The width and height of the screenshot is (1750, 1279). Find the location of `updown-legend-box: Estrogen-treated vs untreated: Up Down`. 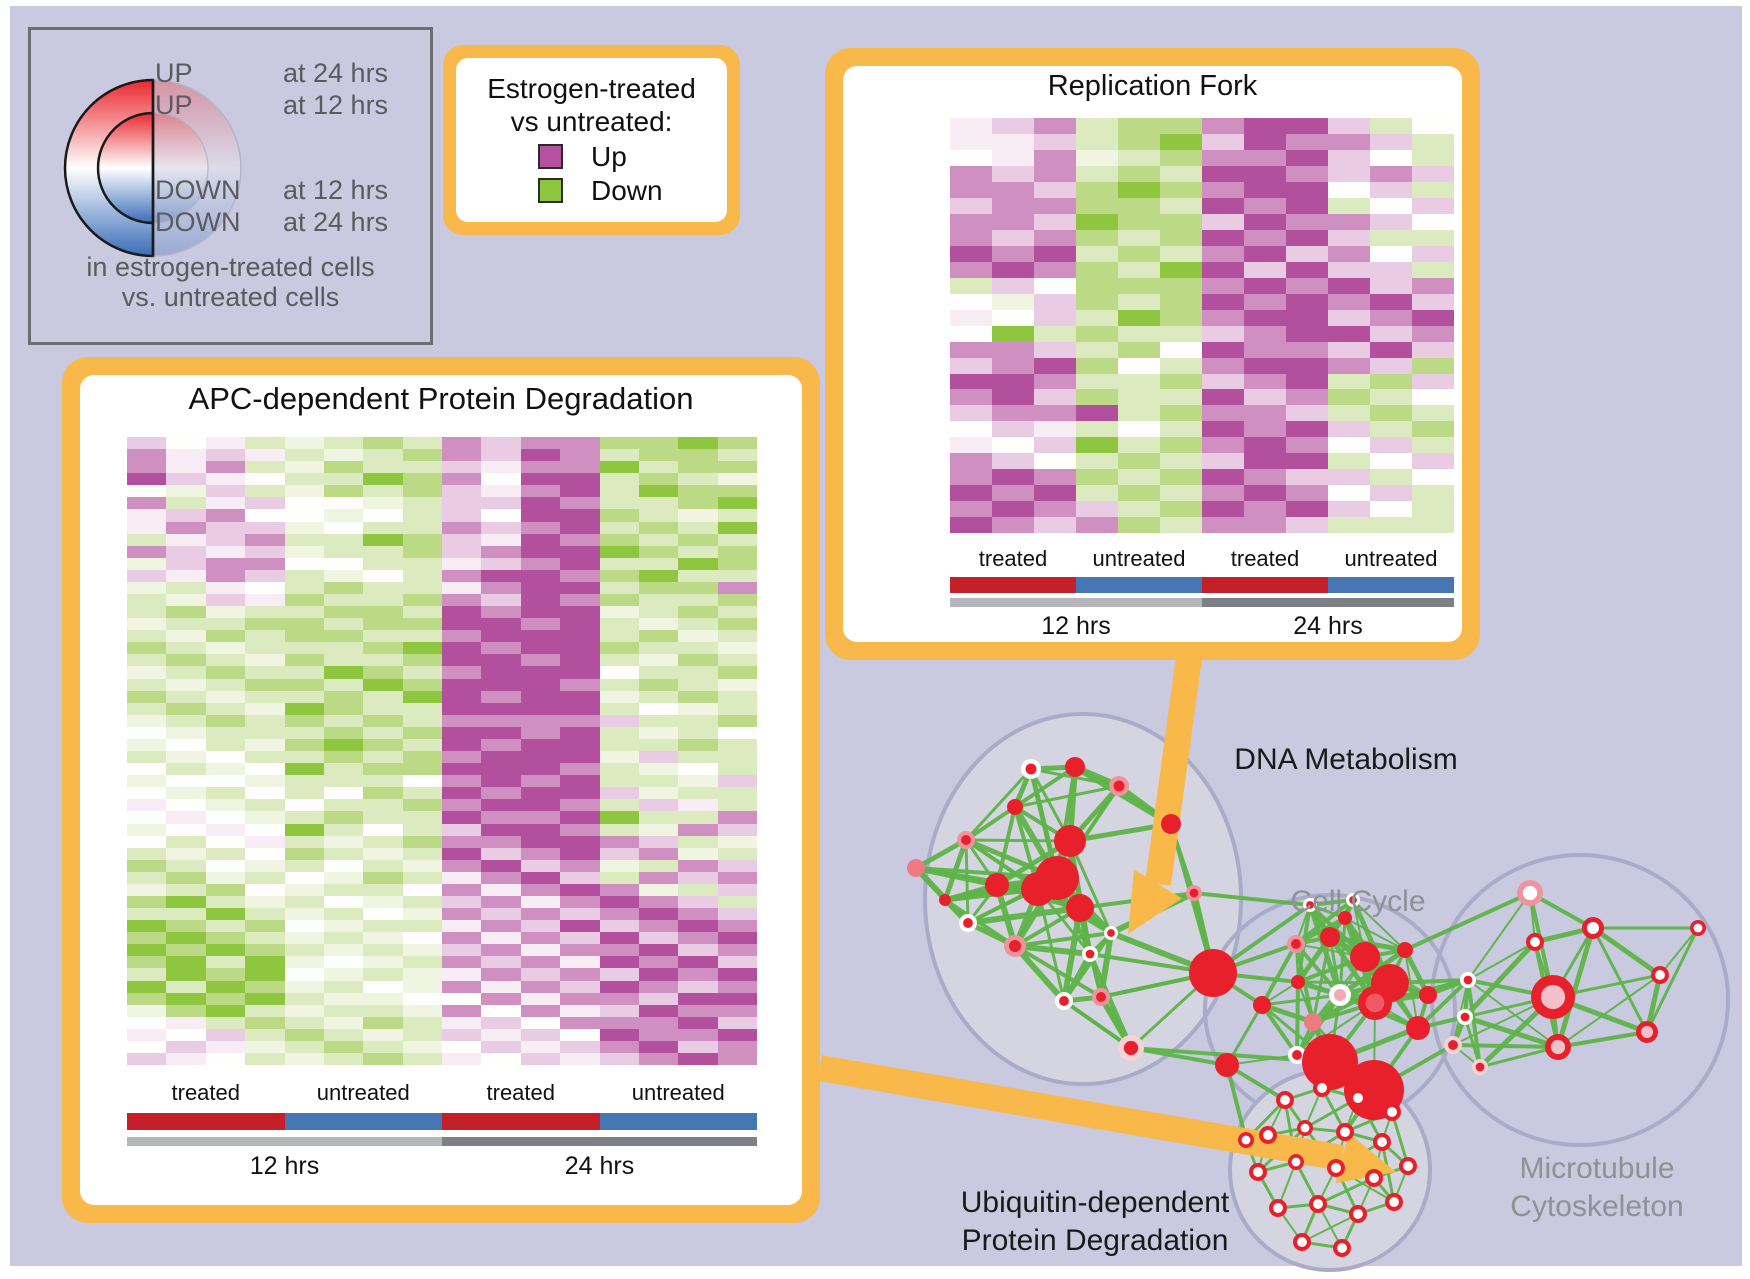

updown-legend-box: Estrogen-treated vs untreated: Up Down is located at coordinates (591, 140).